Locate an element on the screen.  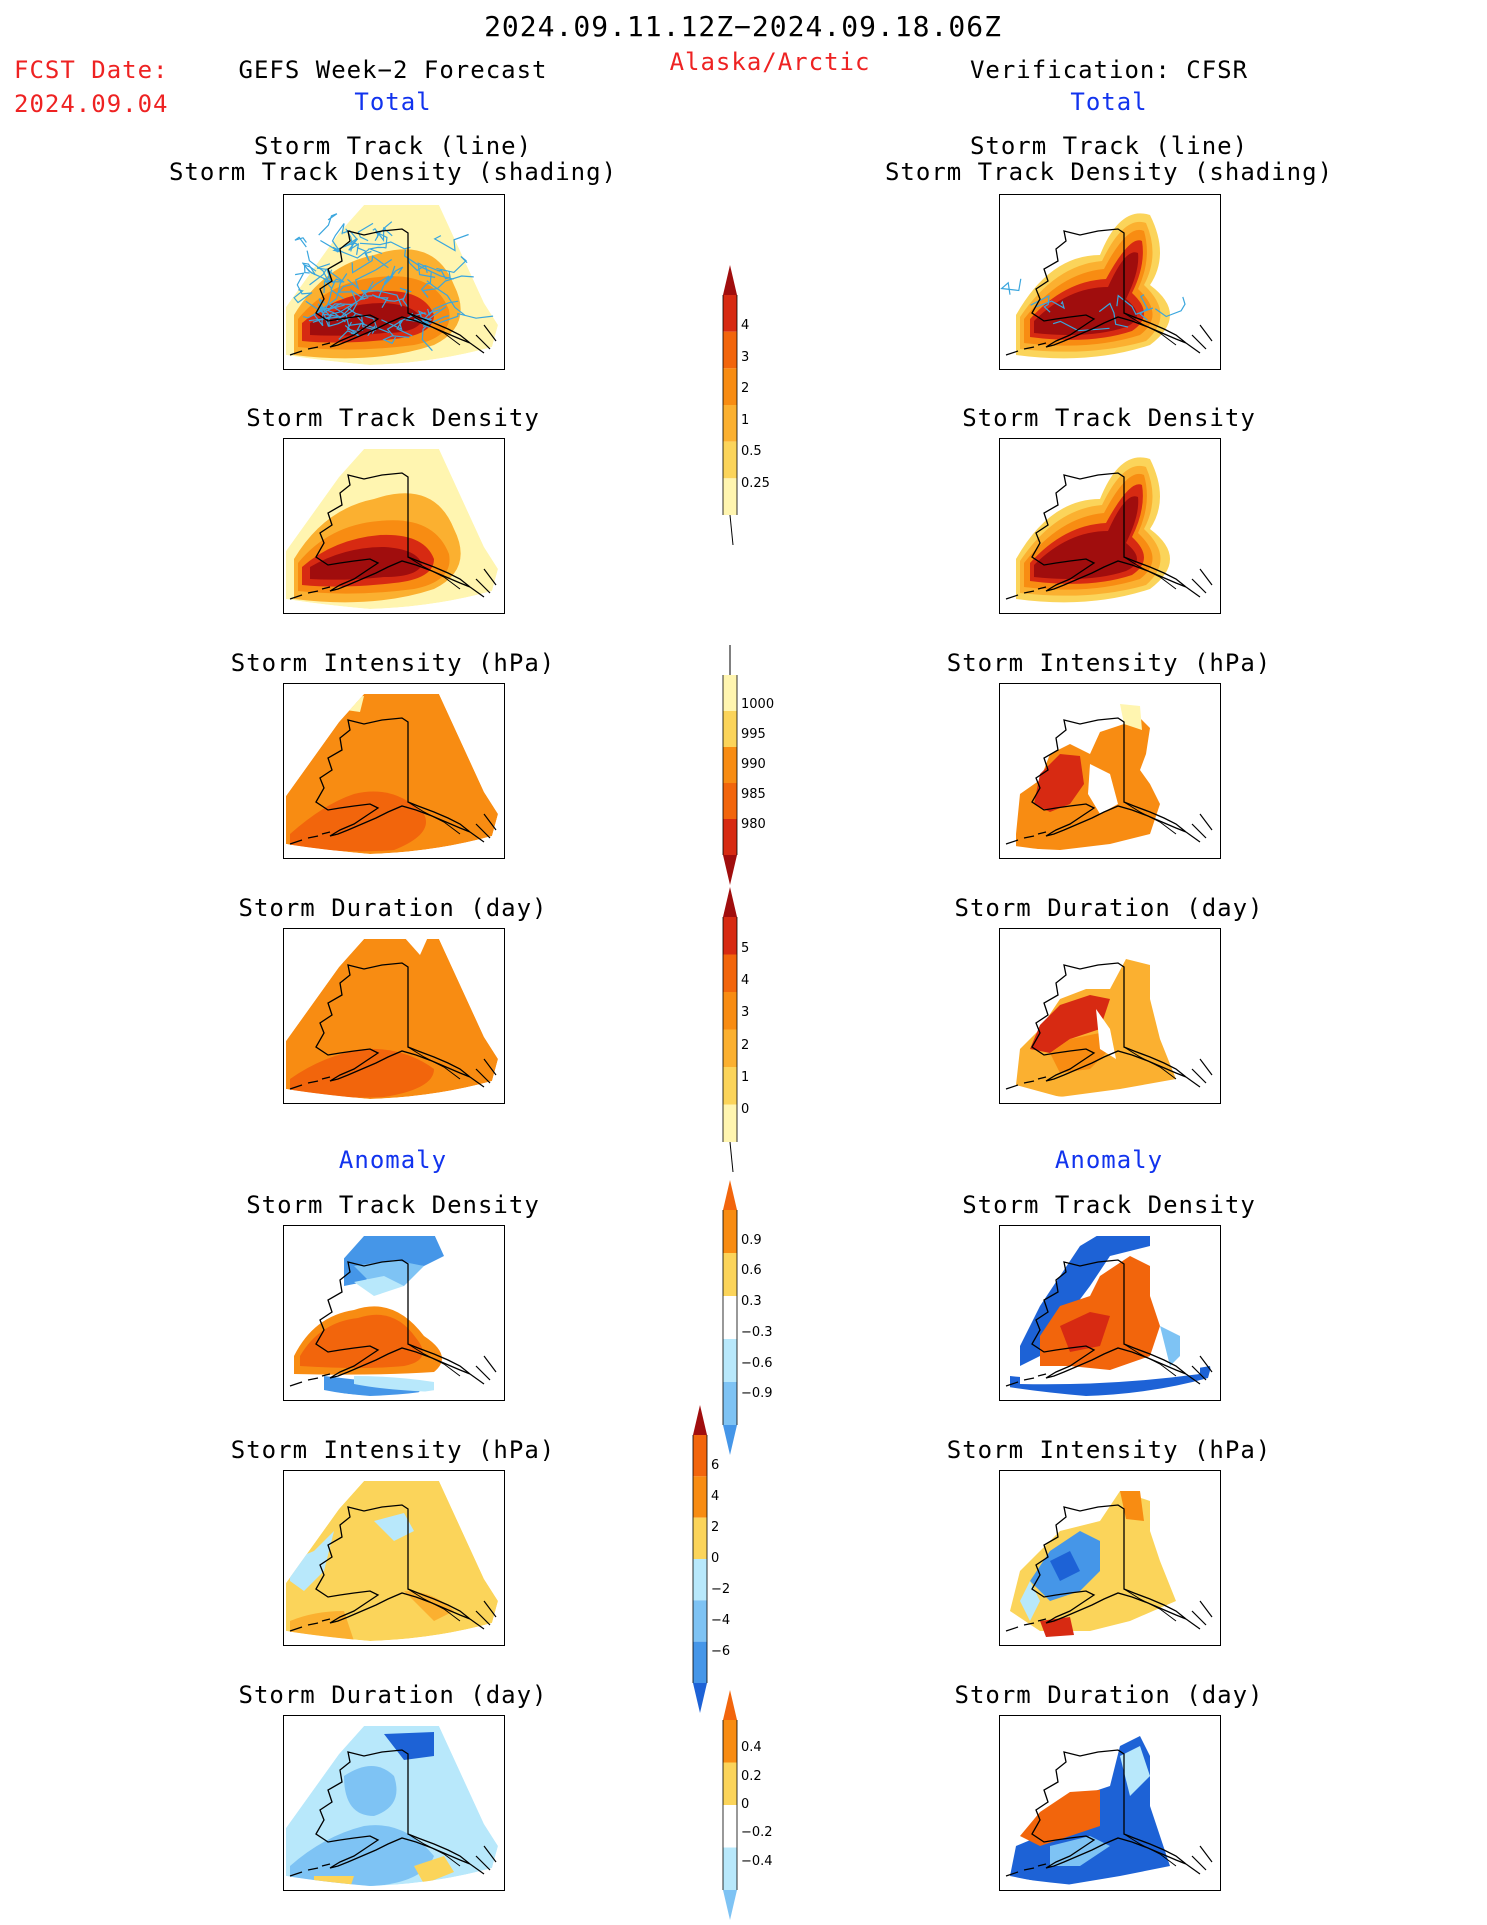
colorbar-tick-label: −0.9 is located at coordinates (757, 1394).